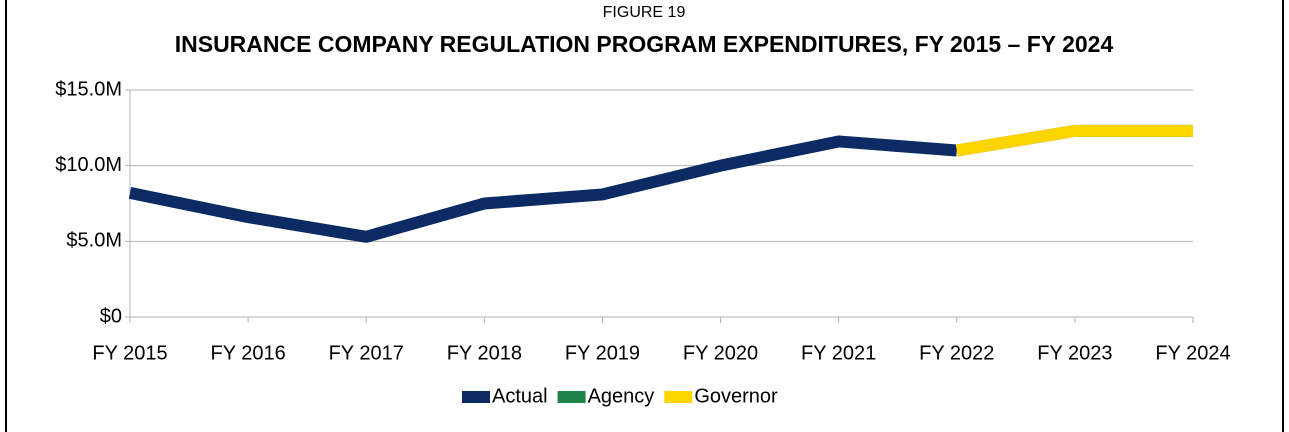 This screenshot has width=1289, height=432. What do you see at coordinates (88, 89) in the screenshot?
I see `y-tick-label: $15.0M` at bounding box center [88, 89].